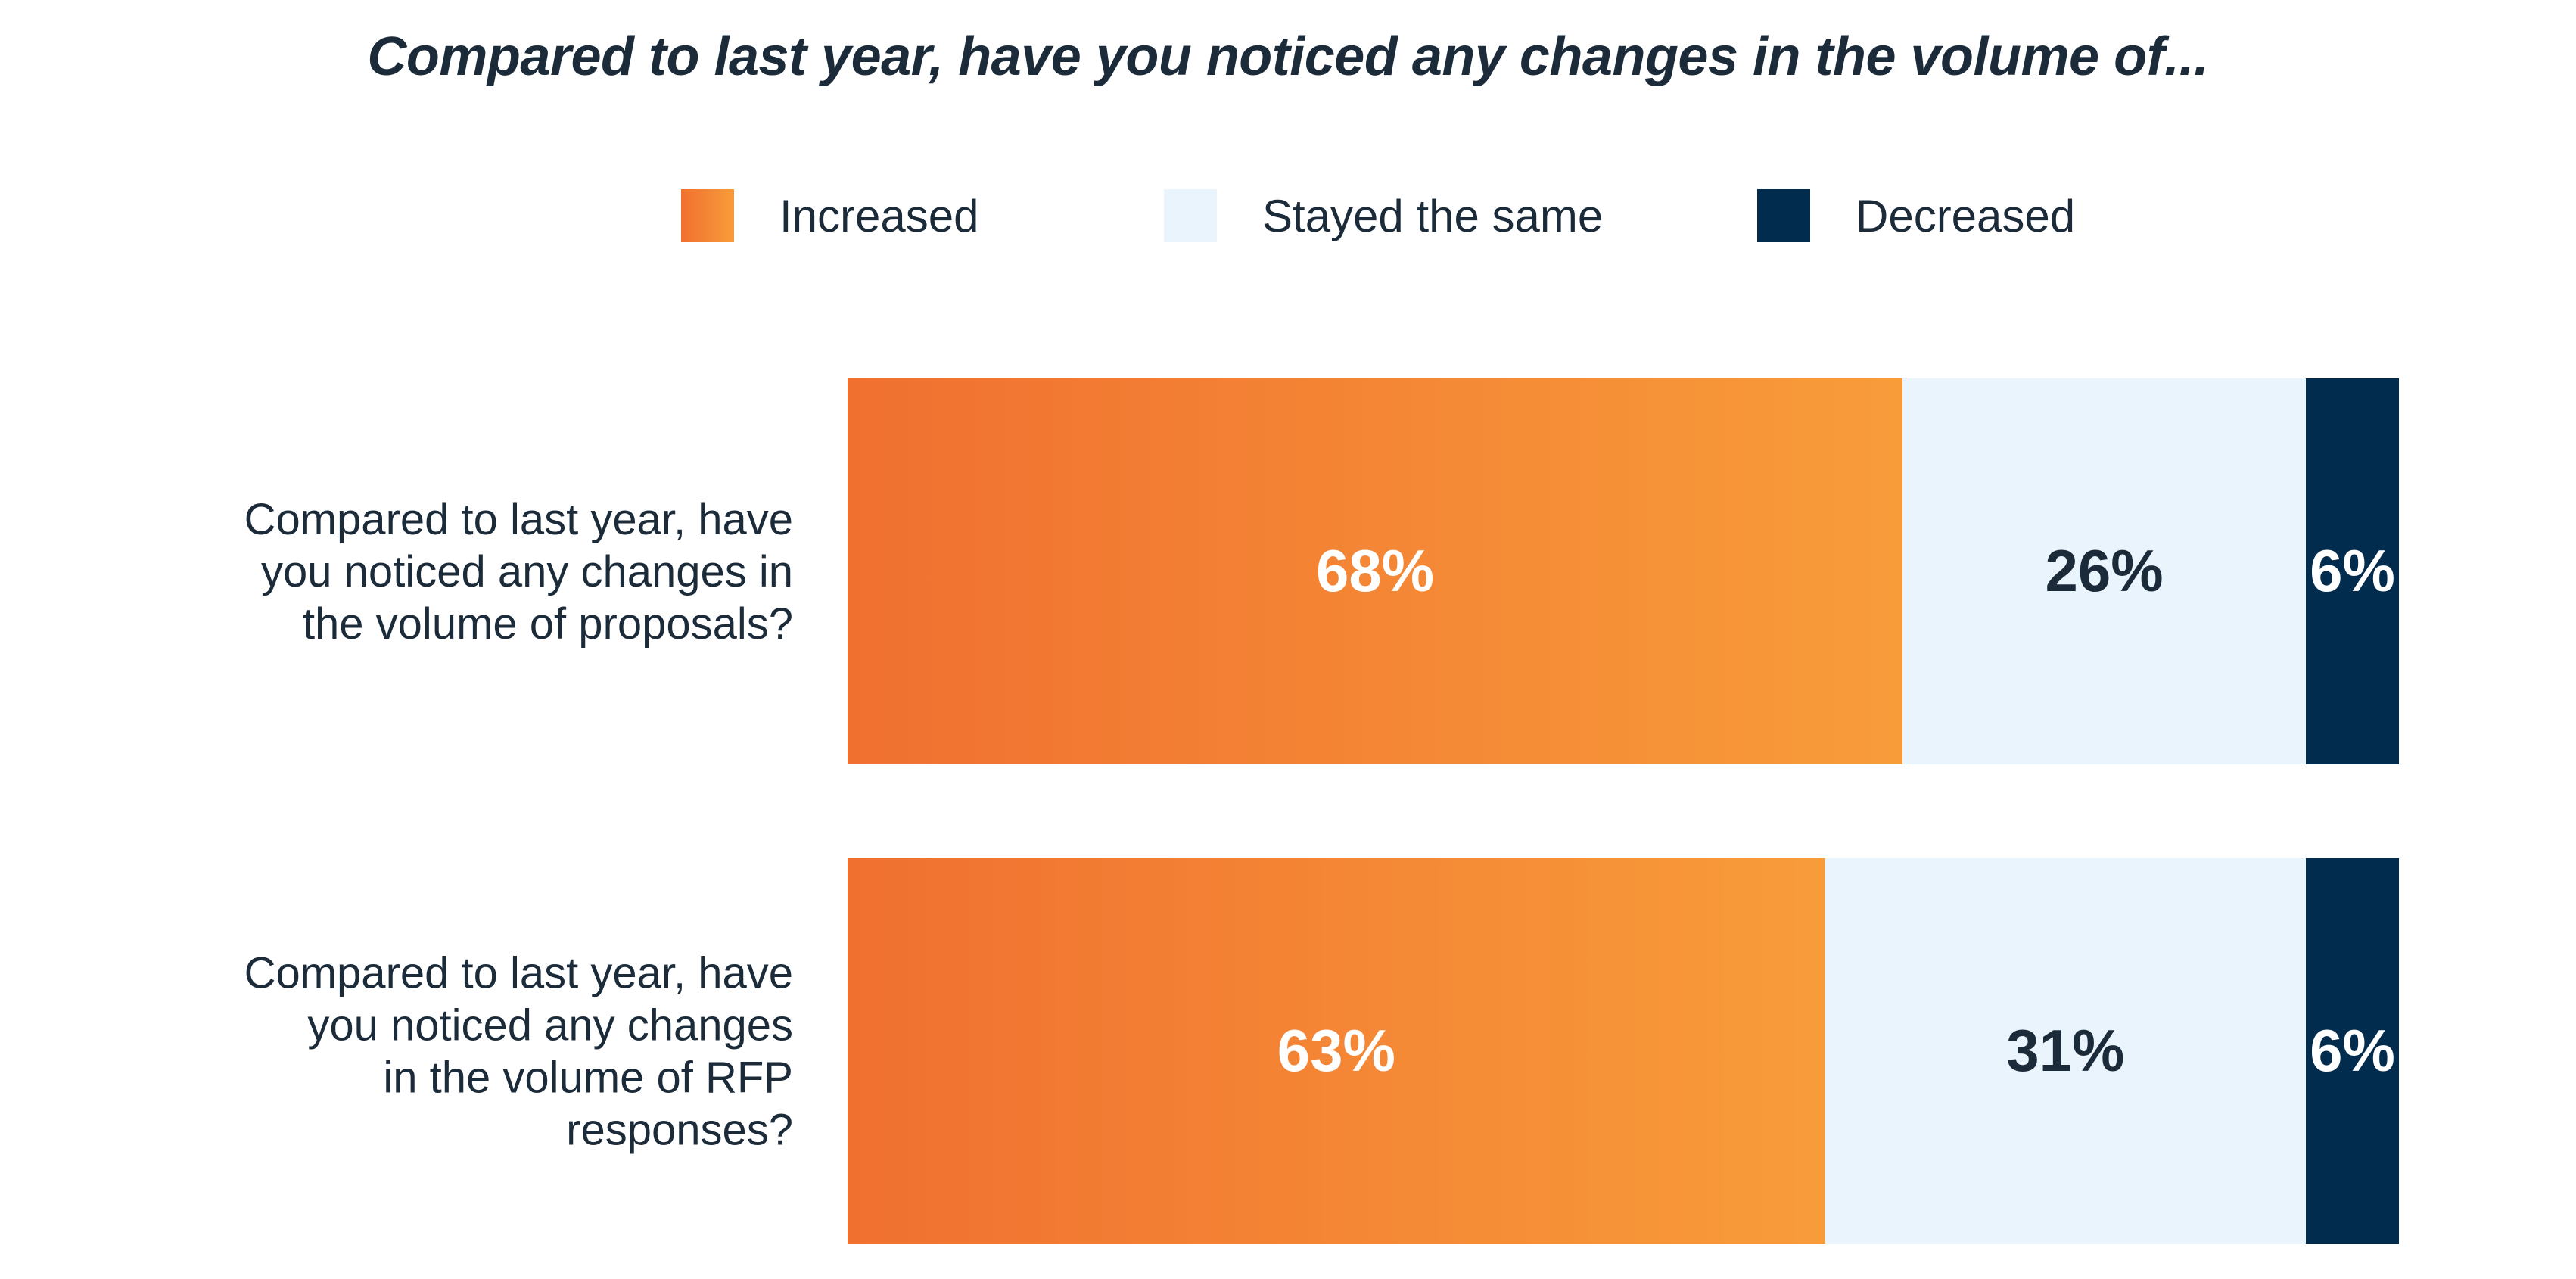  Describe the element at coordinates (548, 624) in the screenshot. I see `category-label-line: the volume of proposals?` at that location.